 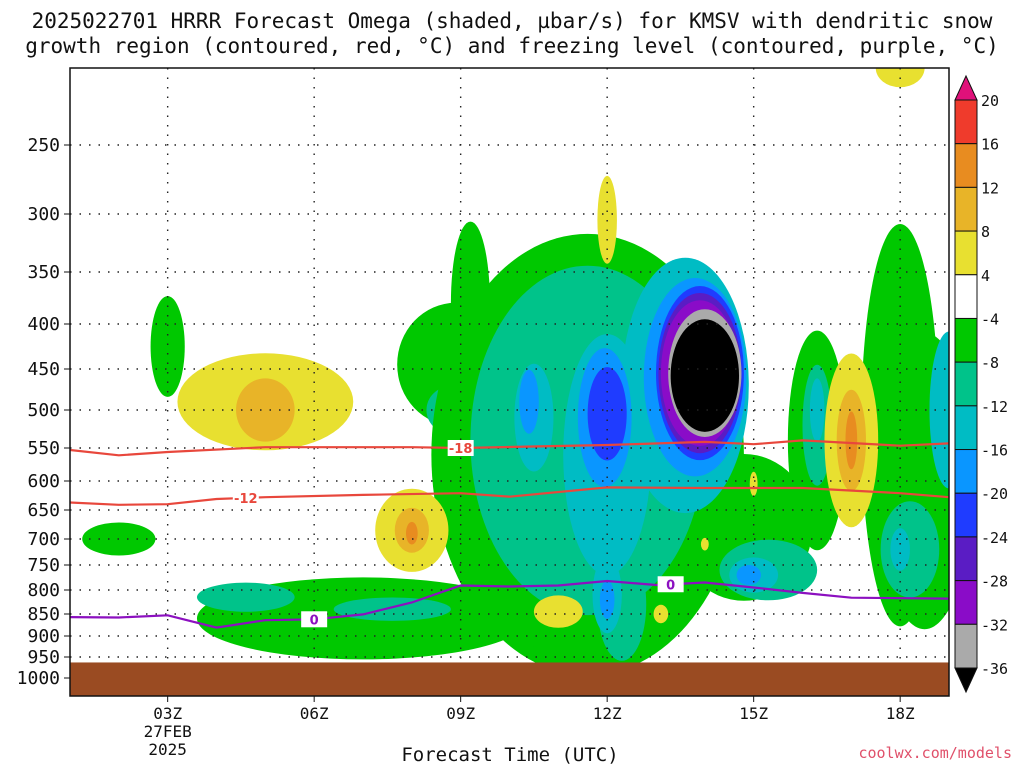 I want to click on source-credit: coolwx.com/models, so click(x=935, y=753).